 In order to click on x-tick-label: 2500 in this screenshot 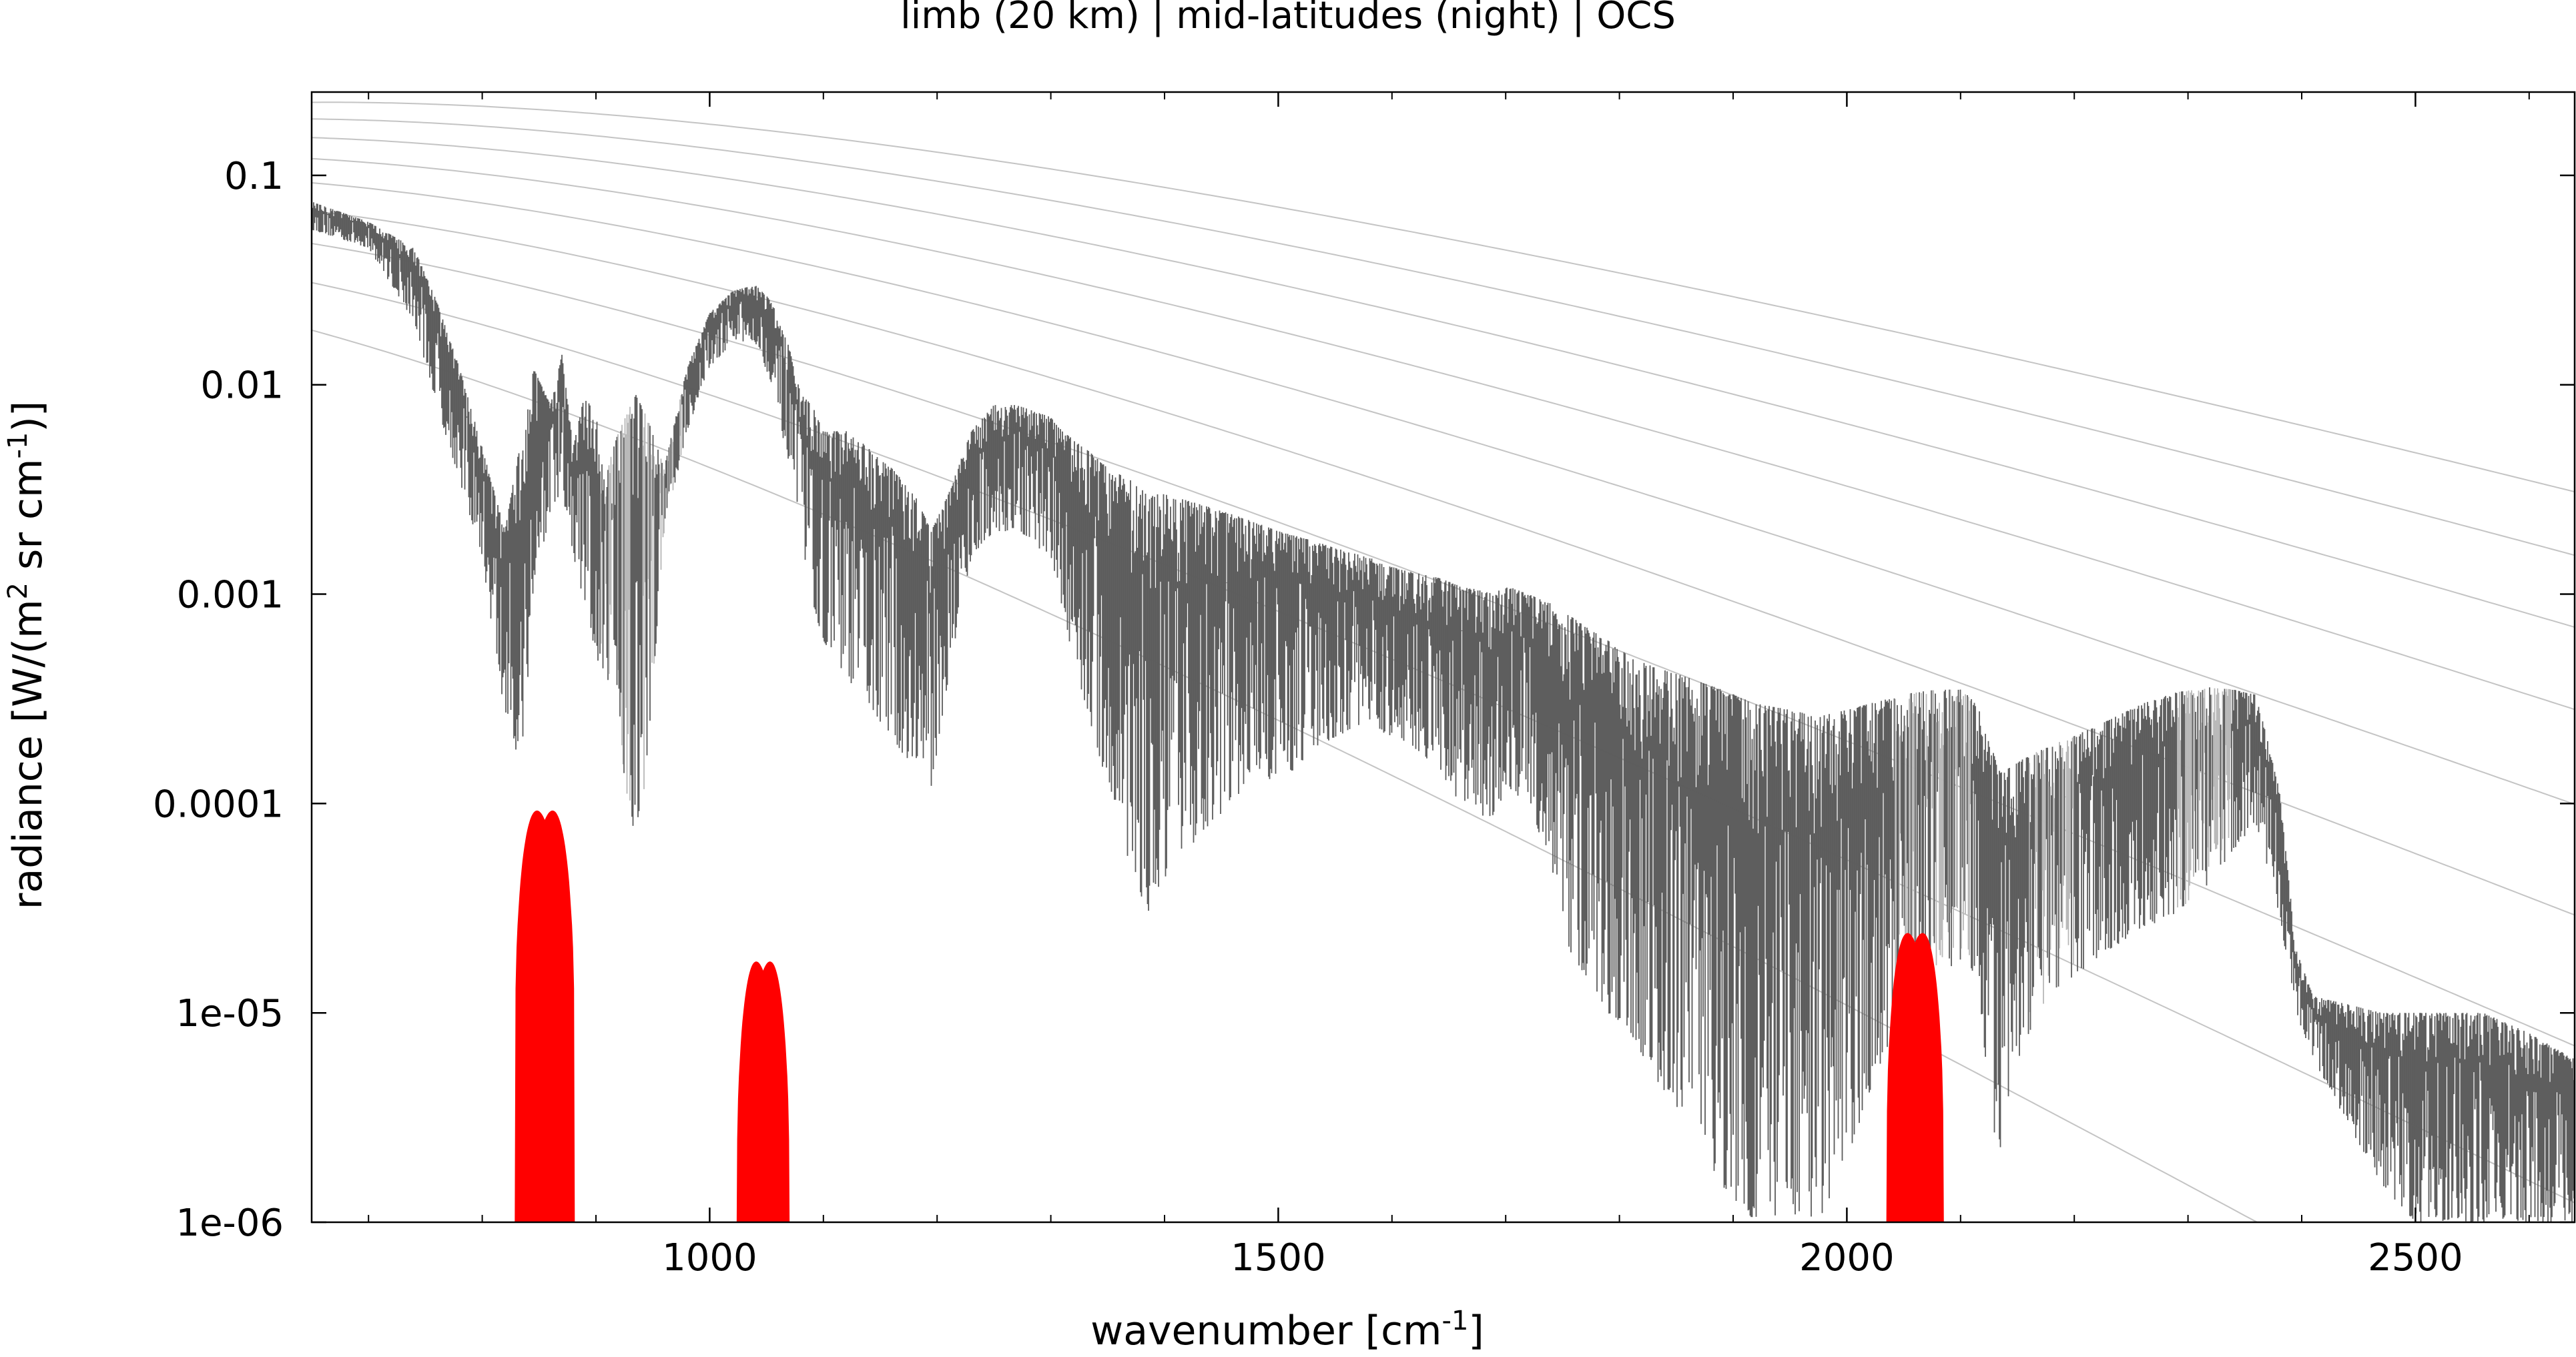, I will do `click(2415, 1258)`.